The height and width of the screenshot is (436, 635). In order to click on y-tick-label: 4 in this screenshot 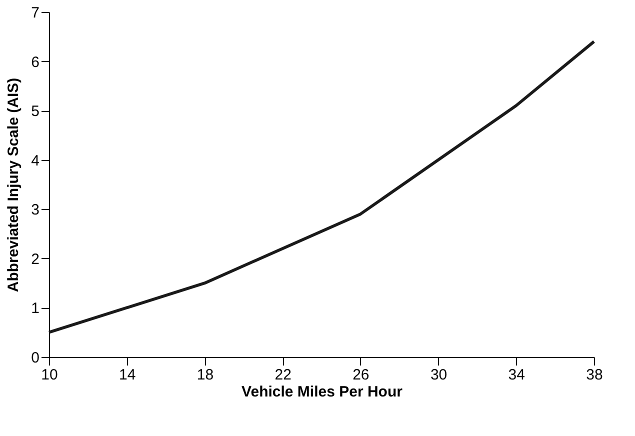, I will do `click(35, 161)`.